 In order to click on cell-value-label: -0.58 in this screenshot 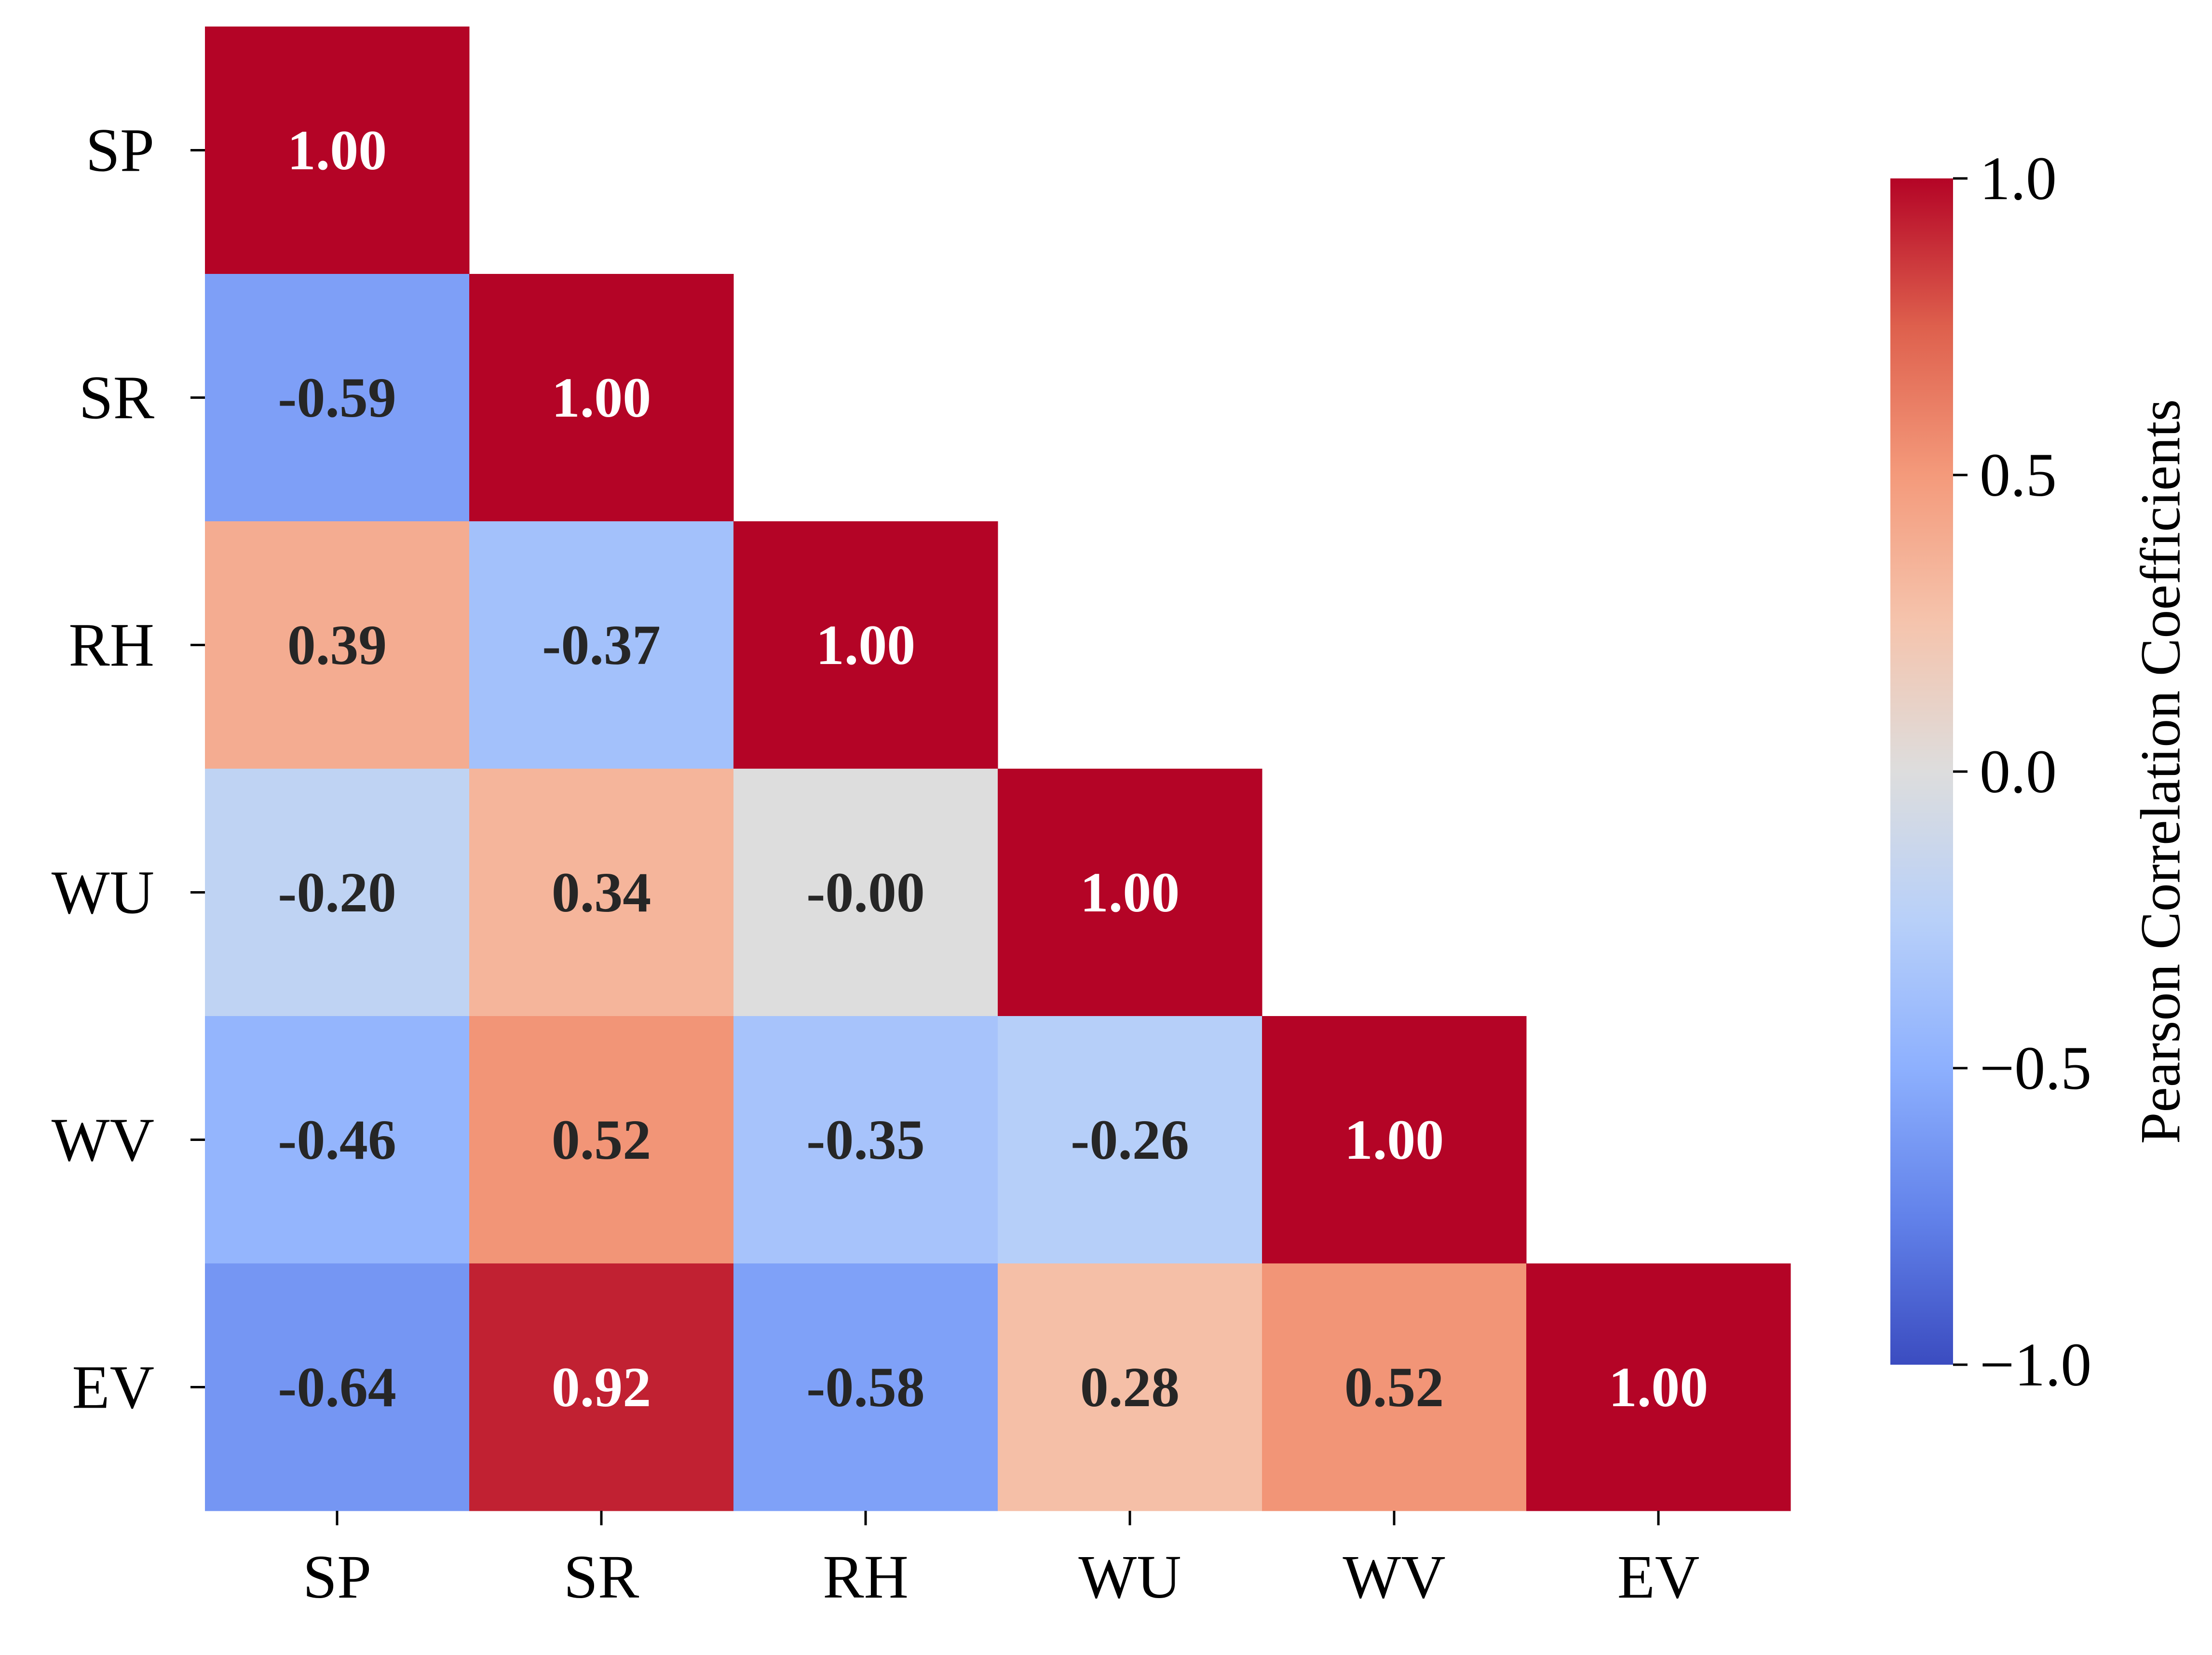, I will do `click(866, 1387)`.